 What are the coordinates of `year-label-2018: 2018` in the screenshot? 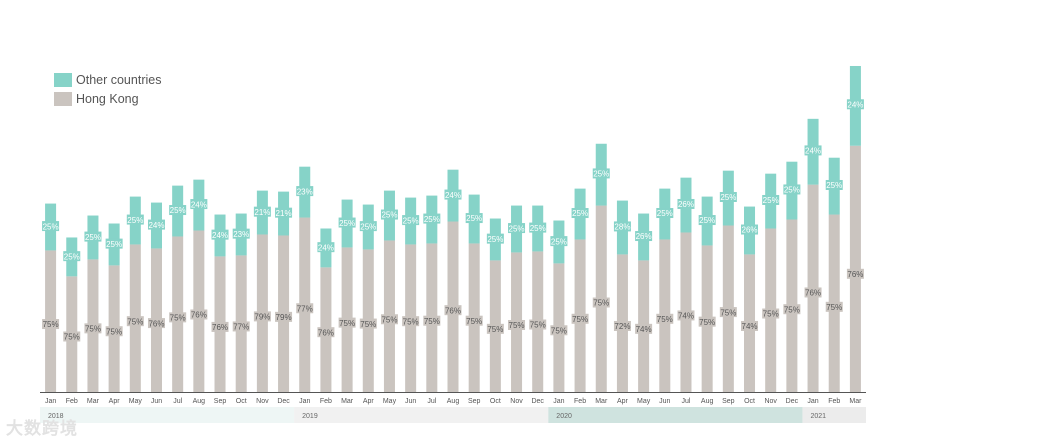 It's located at (56, 416).